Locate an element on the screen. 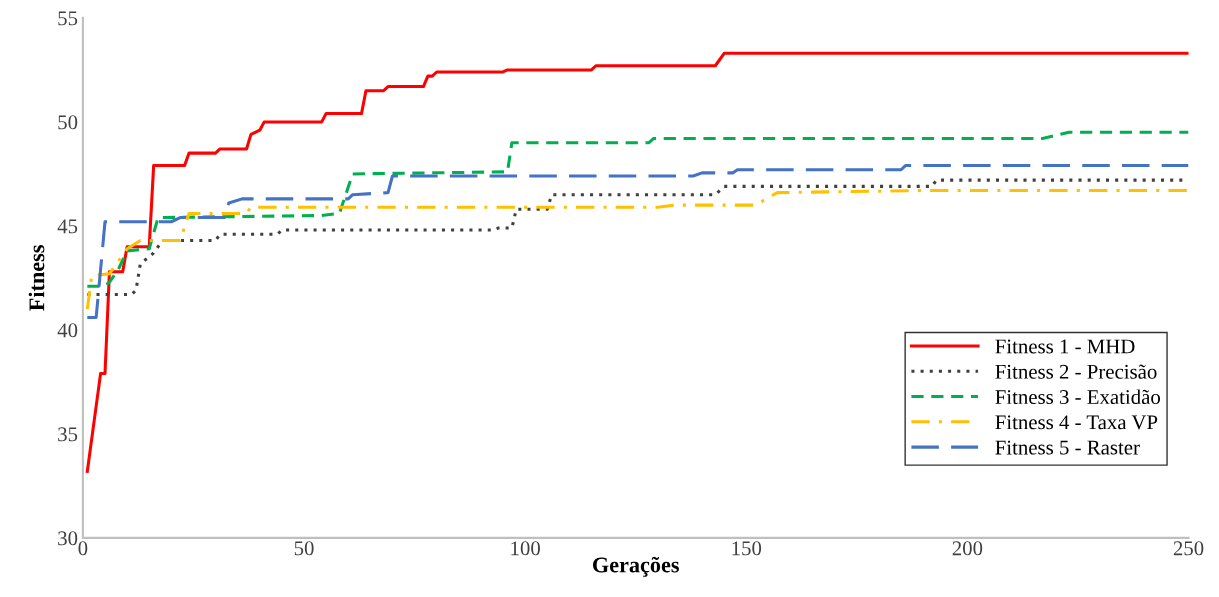 This screenshot has width=1219, height=597. x-tick-label: 150 is located at coordinates (747, 548).